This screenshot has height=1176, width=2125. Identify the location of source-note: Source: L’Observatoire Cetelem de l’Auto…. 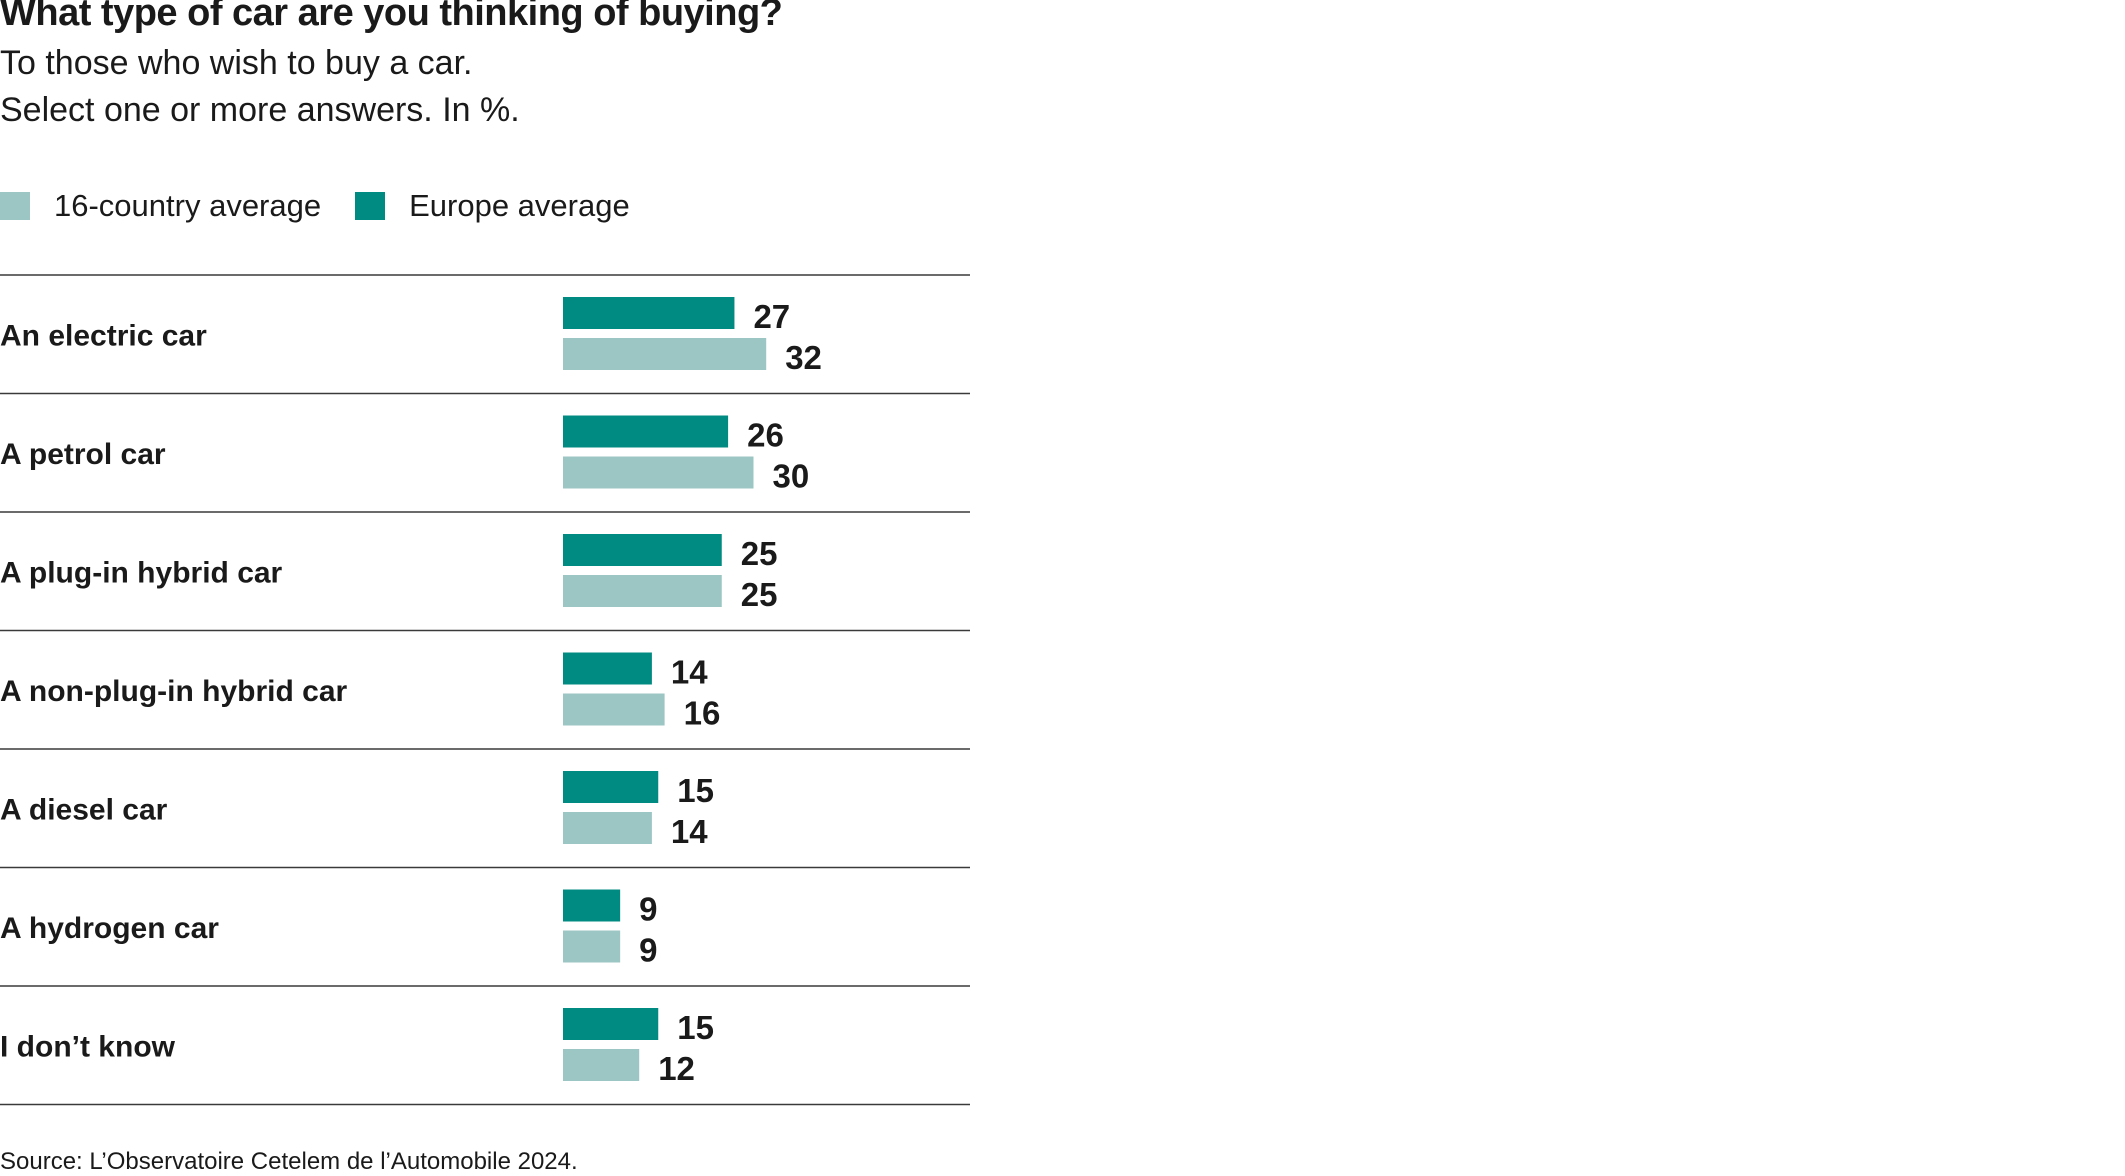
(289, 1161).